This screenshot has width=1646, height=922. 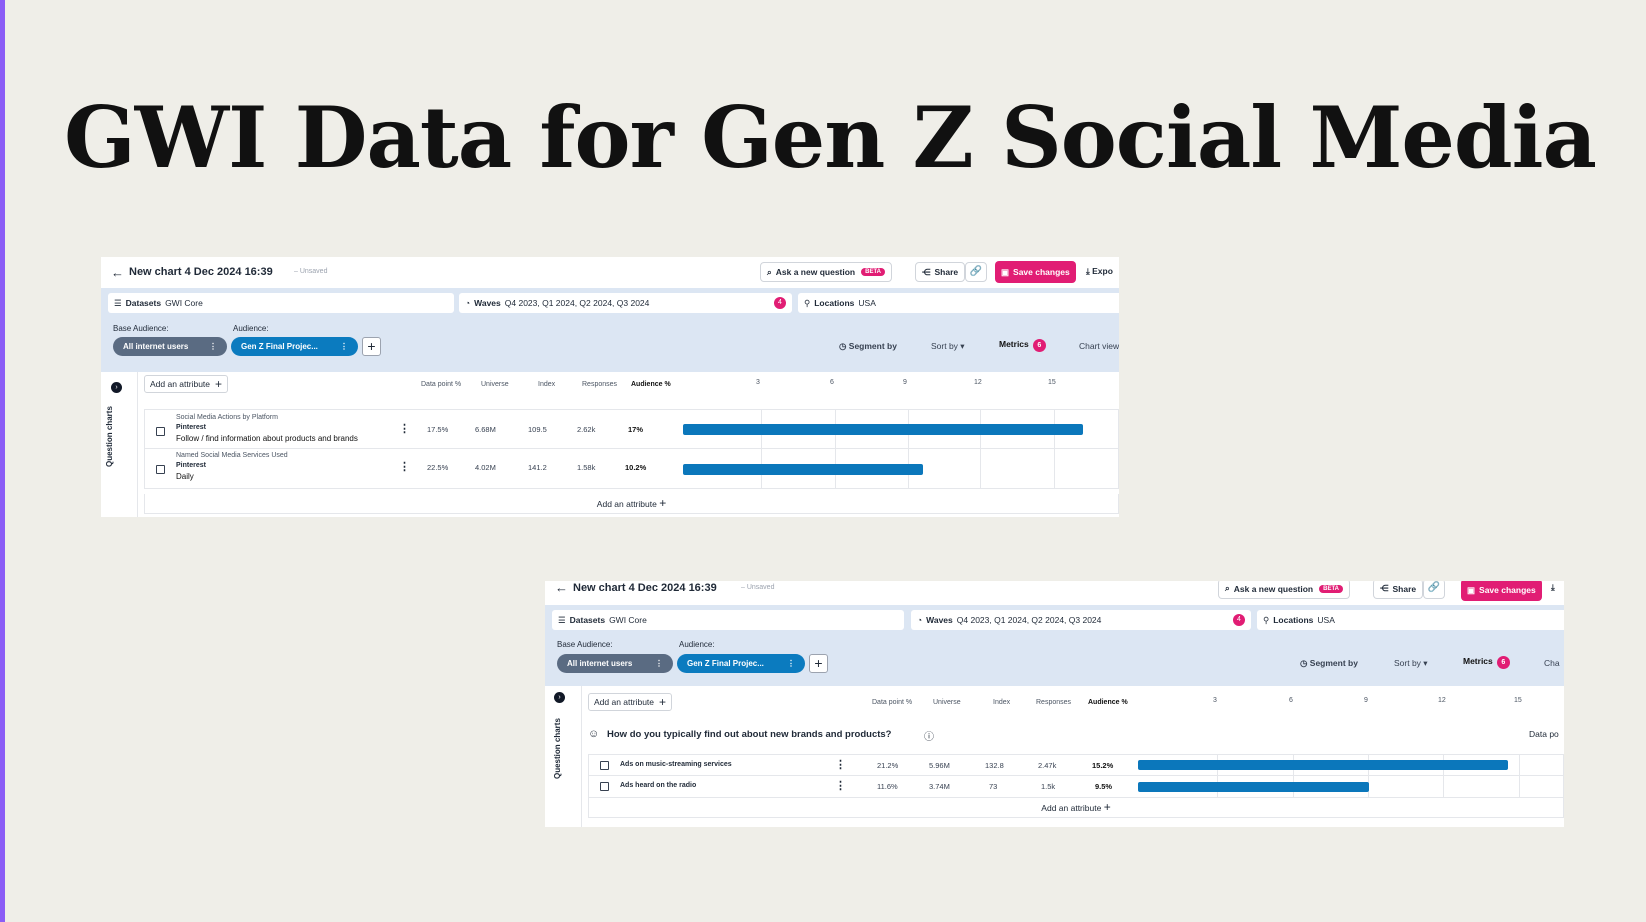 I want to click on data-point-label: Data po, so click(x=1544, y=734).